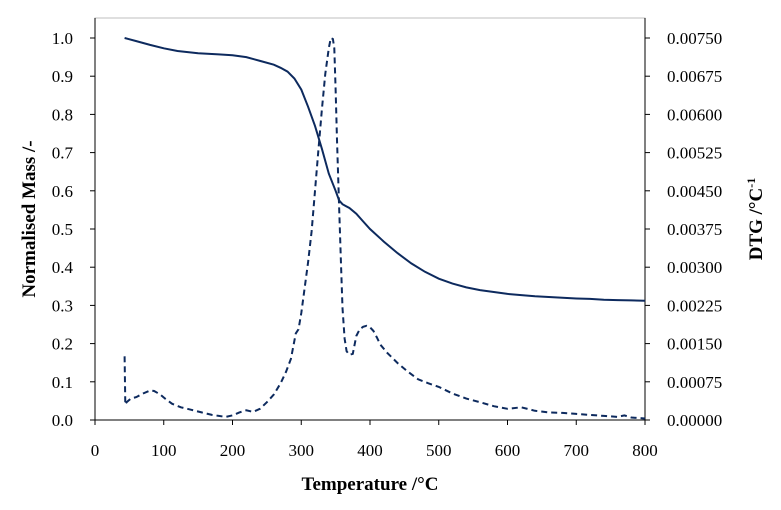  What do you see at coordinates (694, 267) in the screenshot?
I see `y-right-tick-label: 0.00300` at bounding box center [694, 267].